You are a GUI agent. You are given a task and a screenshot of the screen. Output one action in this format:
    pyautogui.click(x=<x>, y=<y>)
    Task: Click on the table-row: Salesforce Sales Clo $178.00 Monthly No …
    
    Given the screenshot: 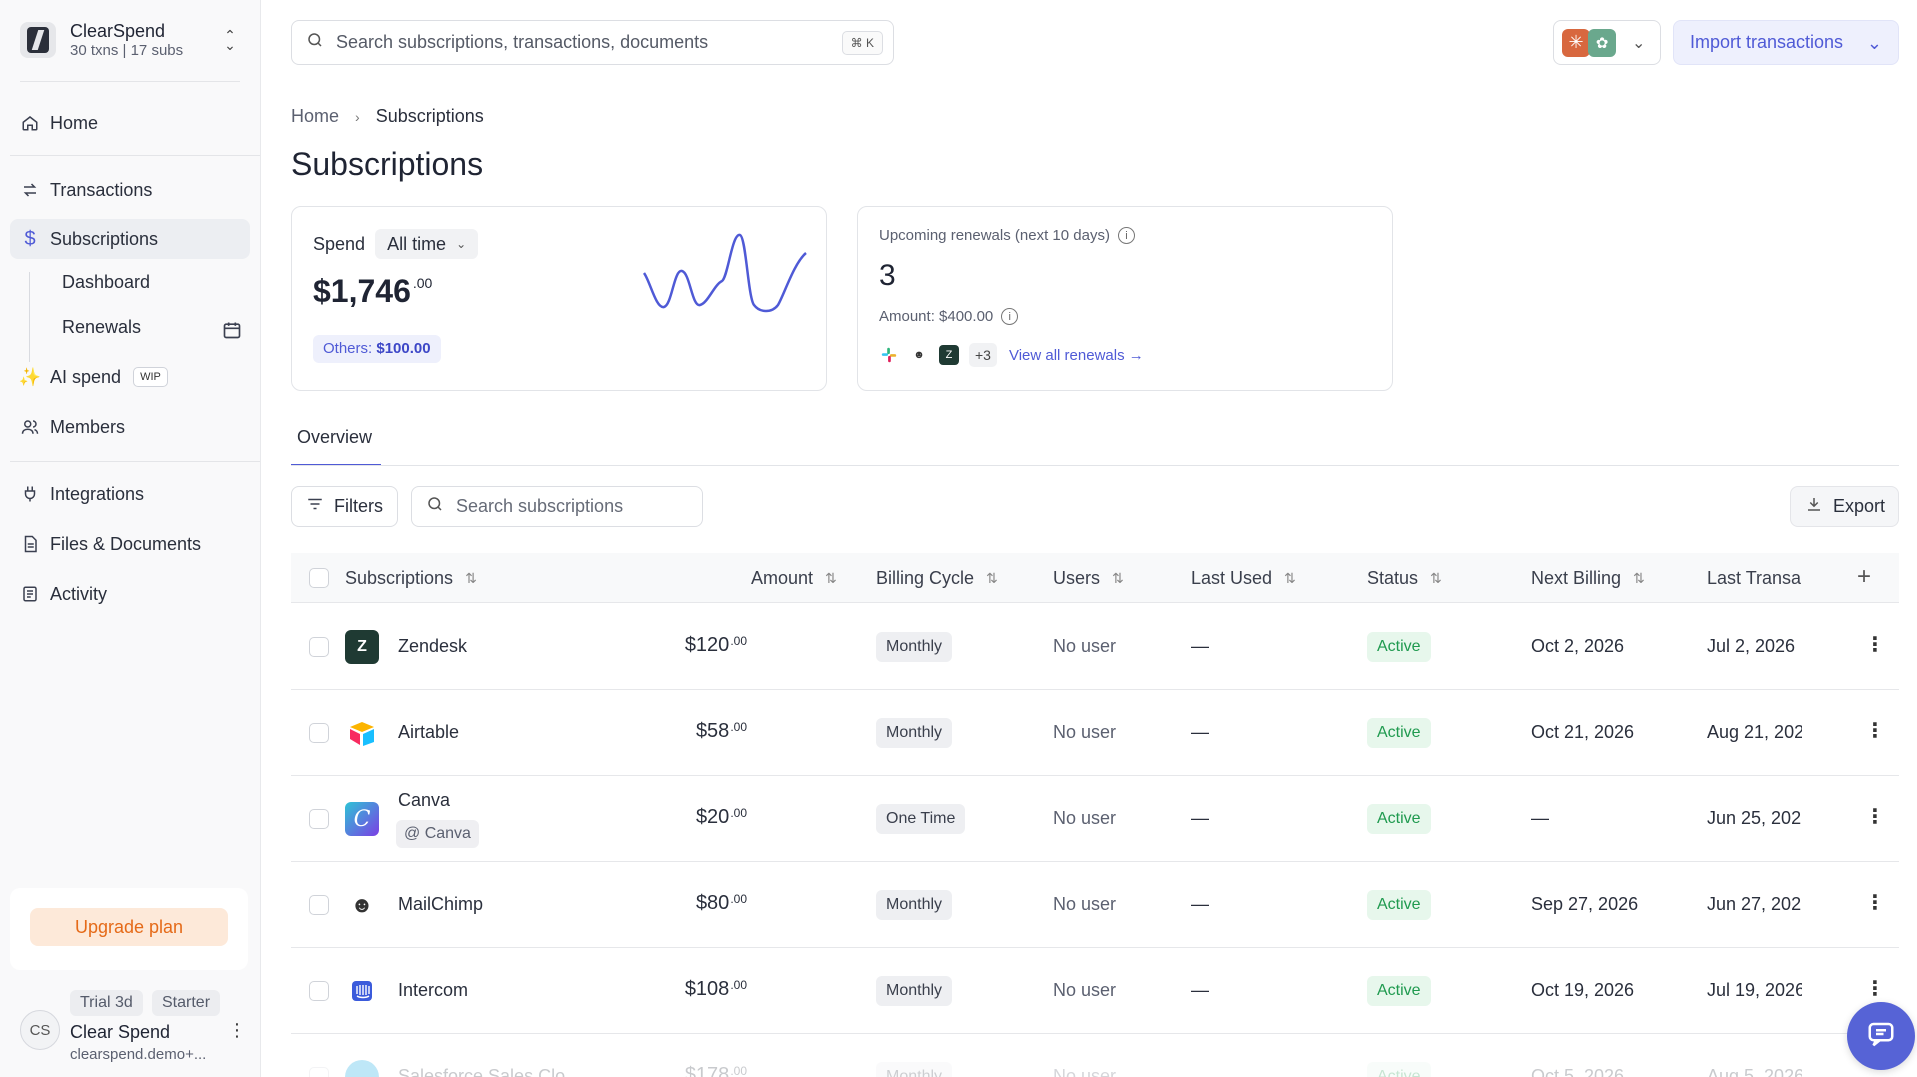 What is the action you would take?
    pyautogui.click(x=1095, y=1055)
    